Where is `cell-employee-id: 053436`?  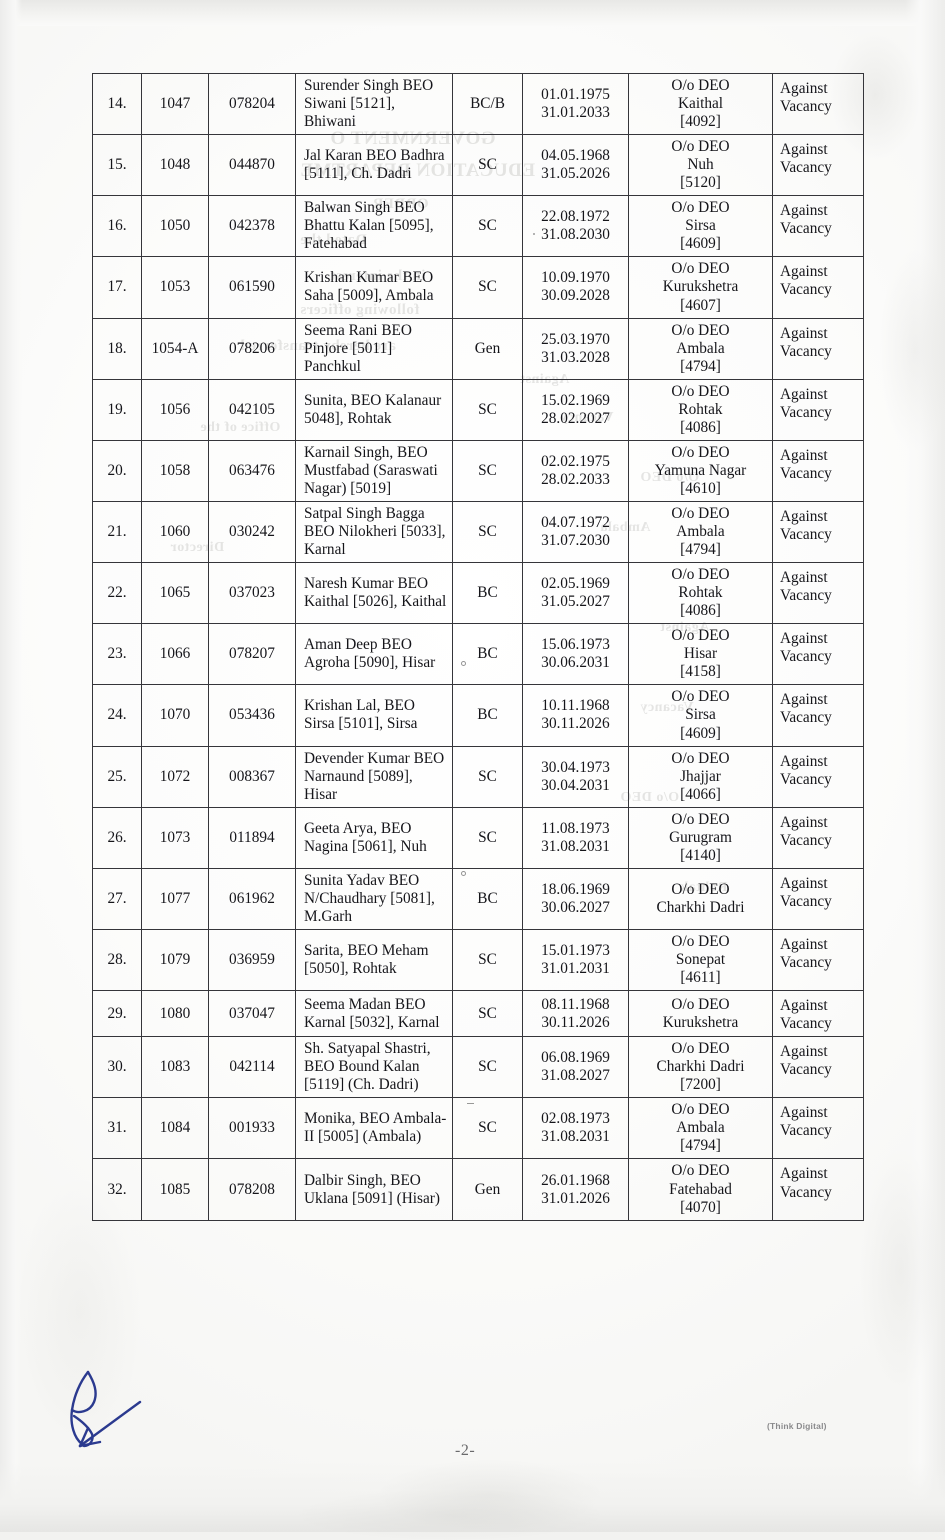 cell-employee-id: 053436 is located at coordinates (252, 715).